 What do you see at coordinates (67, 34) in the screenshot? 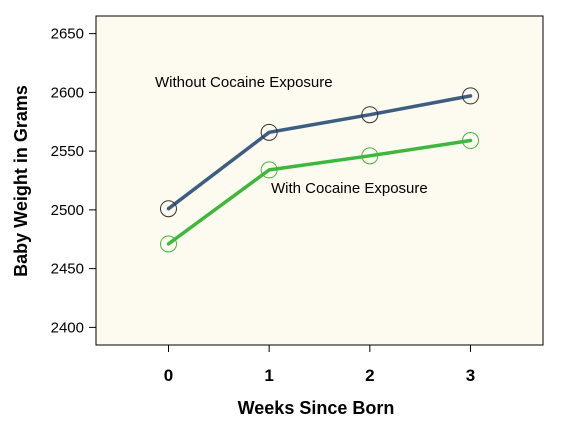
I see `y-tick-label-2650: 2650` at bounding box center [67, 34].